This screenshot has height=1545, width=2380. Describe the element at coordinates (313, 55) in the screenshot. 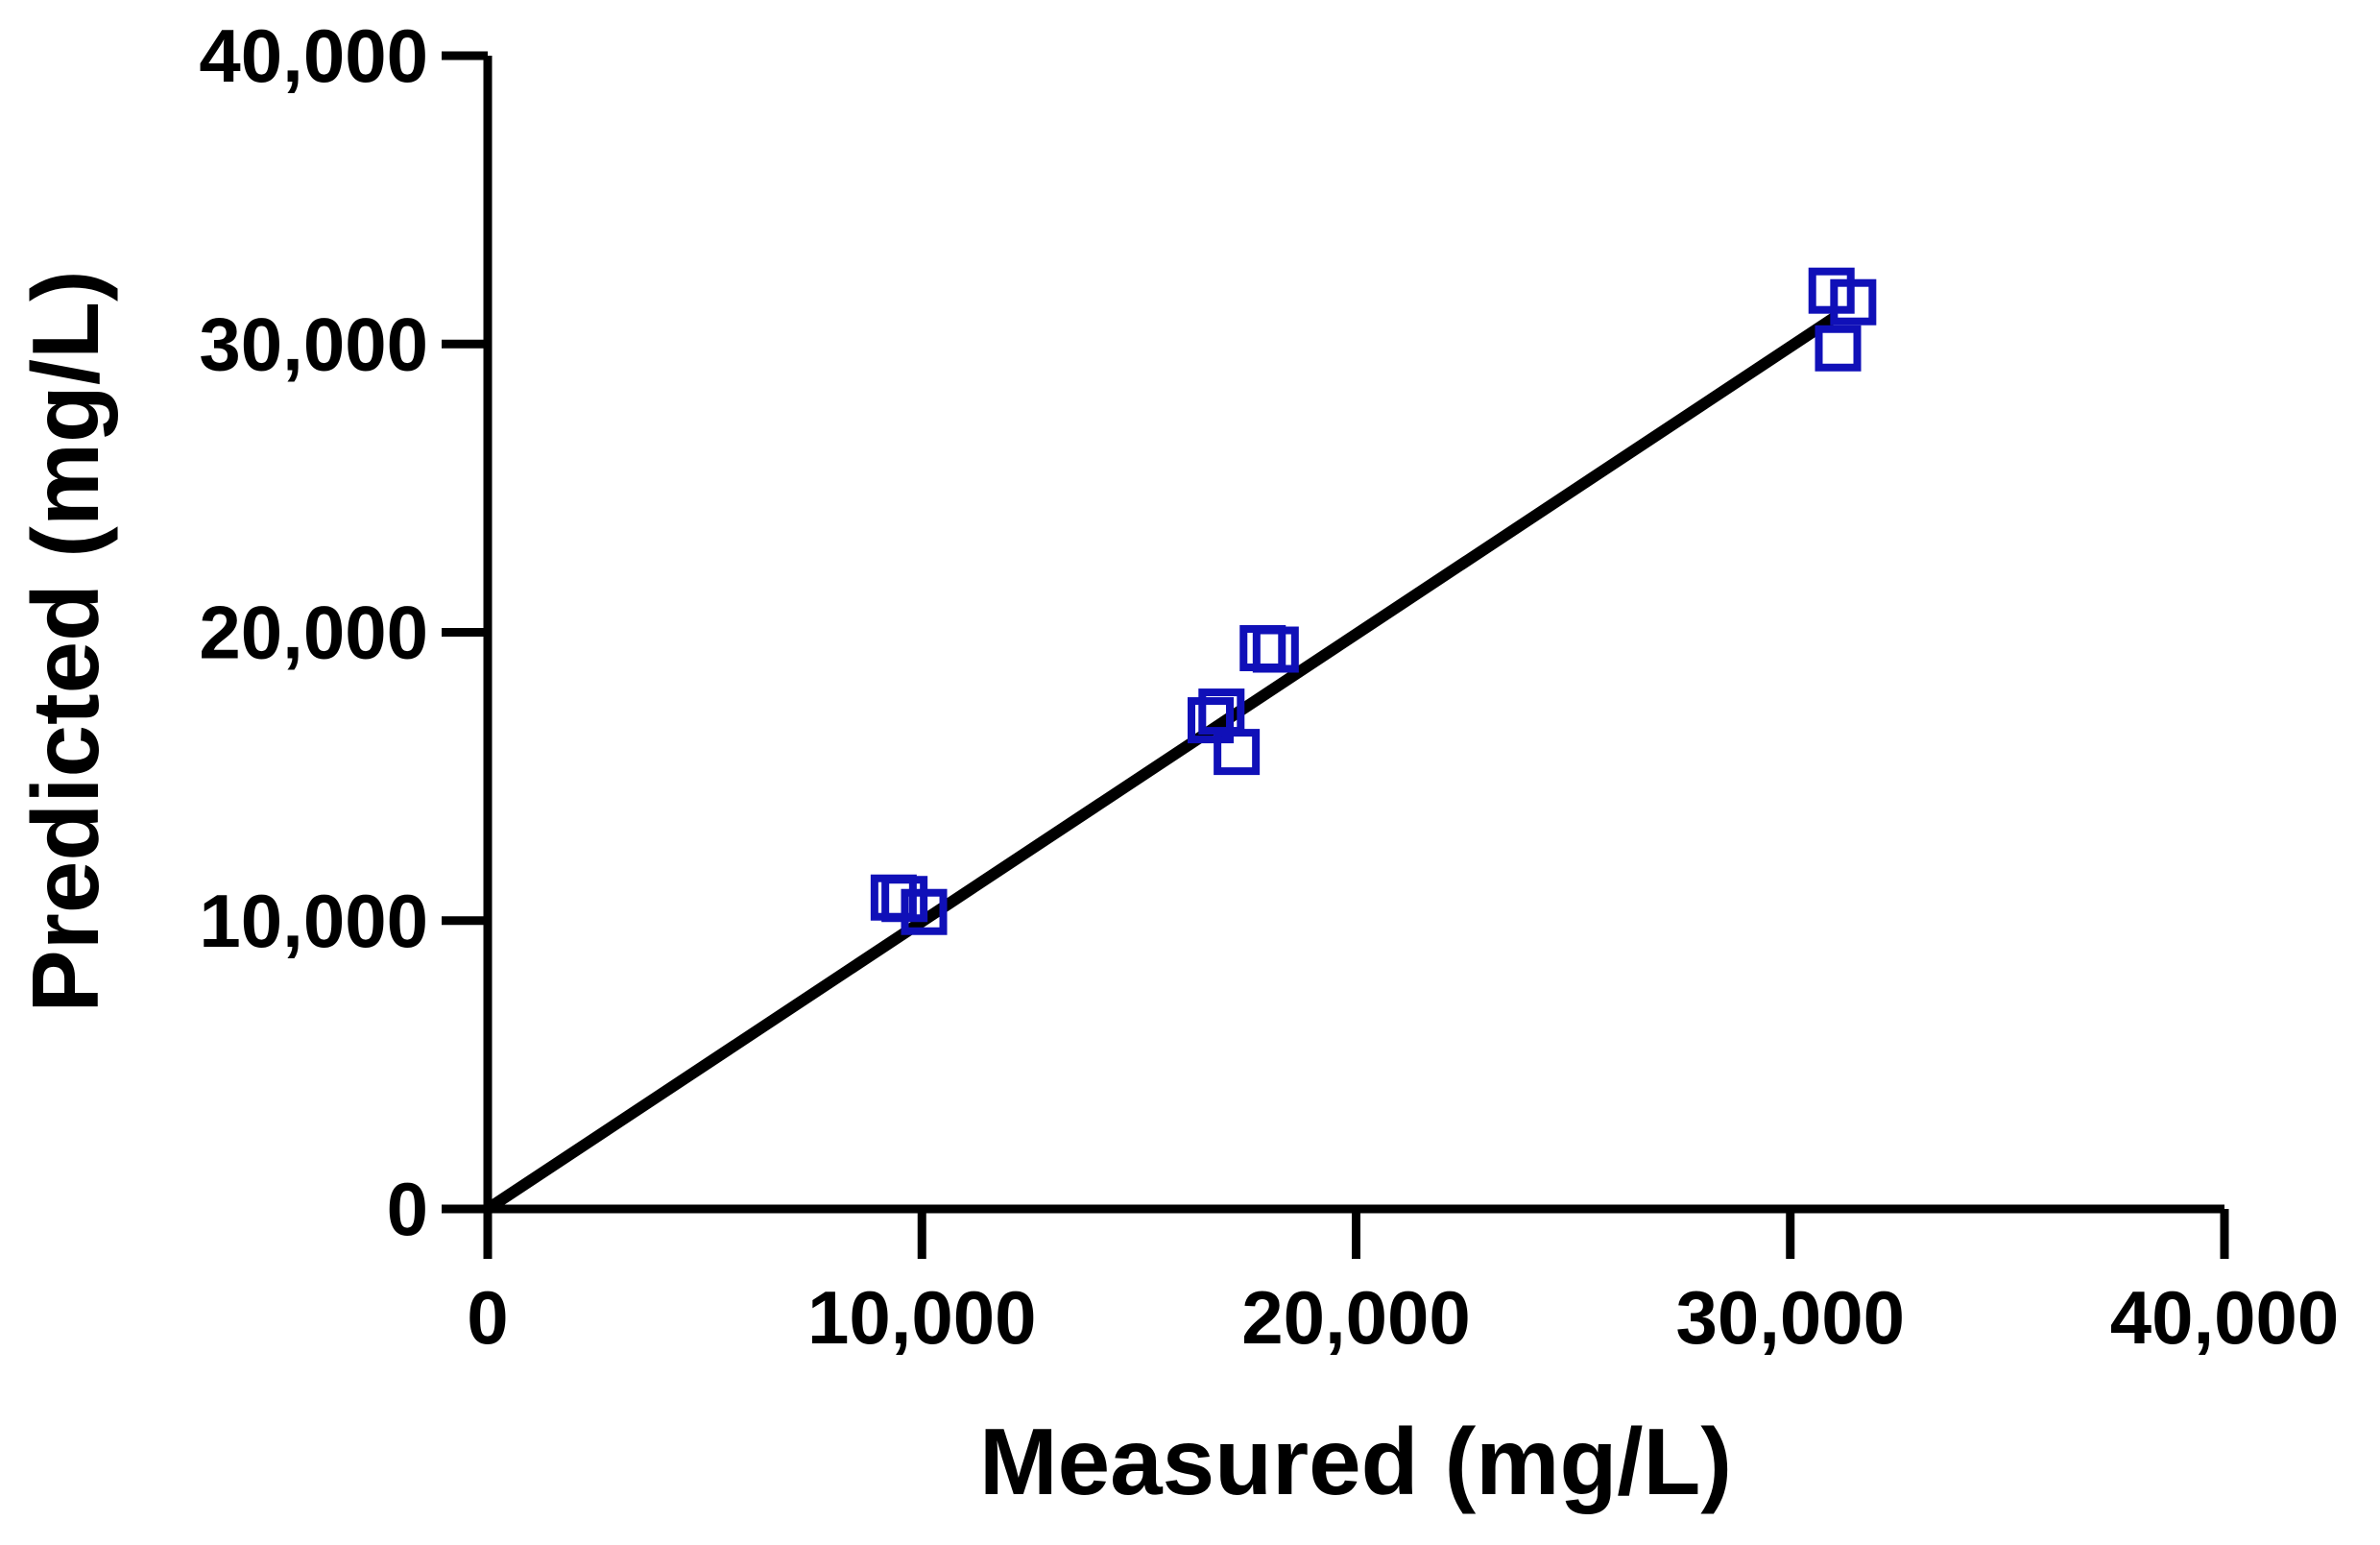

I see `y-tick-label: 40,000` at that location.